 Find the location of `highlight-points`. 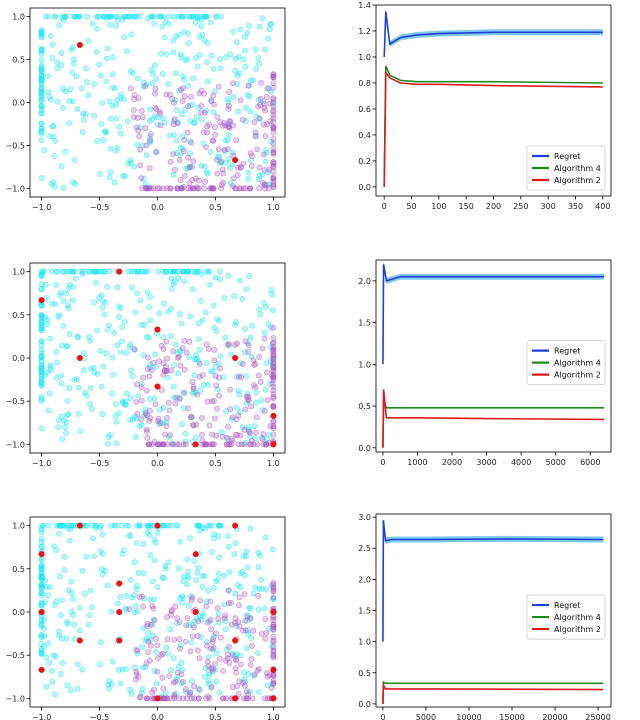

highlight-points is located at coordinates (157, 612).